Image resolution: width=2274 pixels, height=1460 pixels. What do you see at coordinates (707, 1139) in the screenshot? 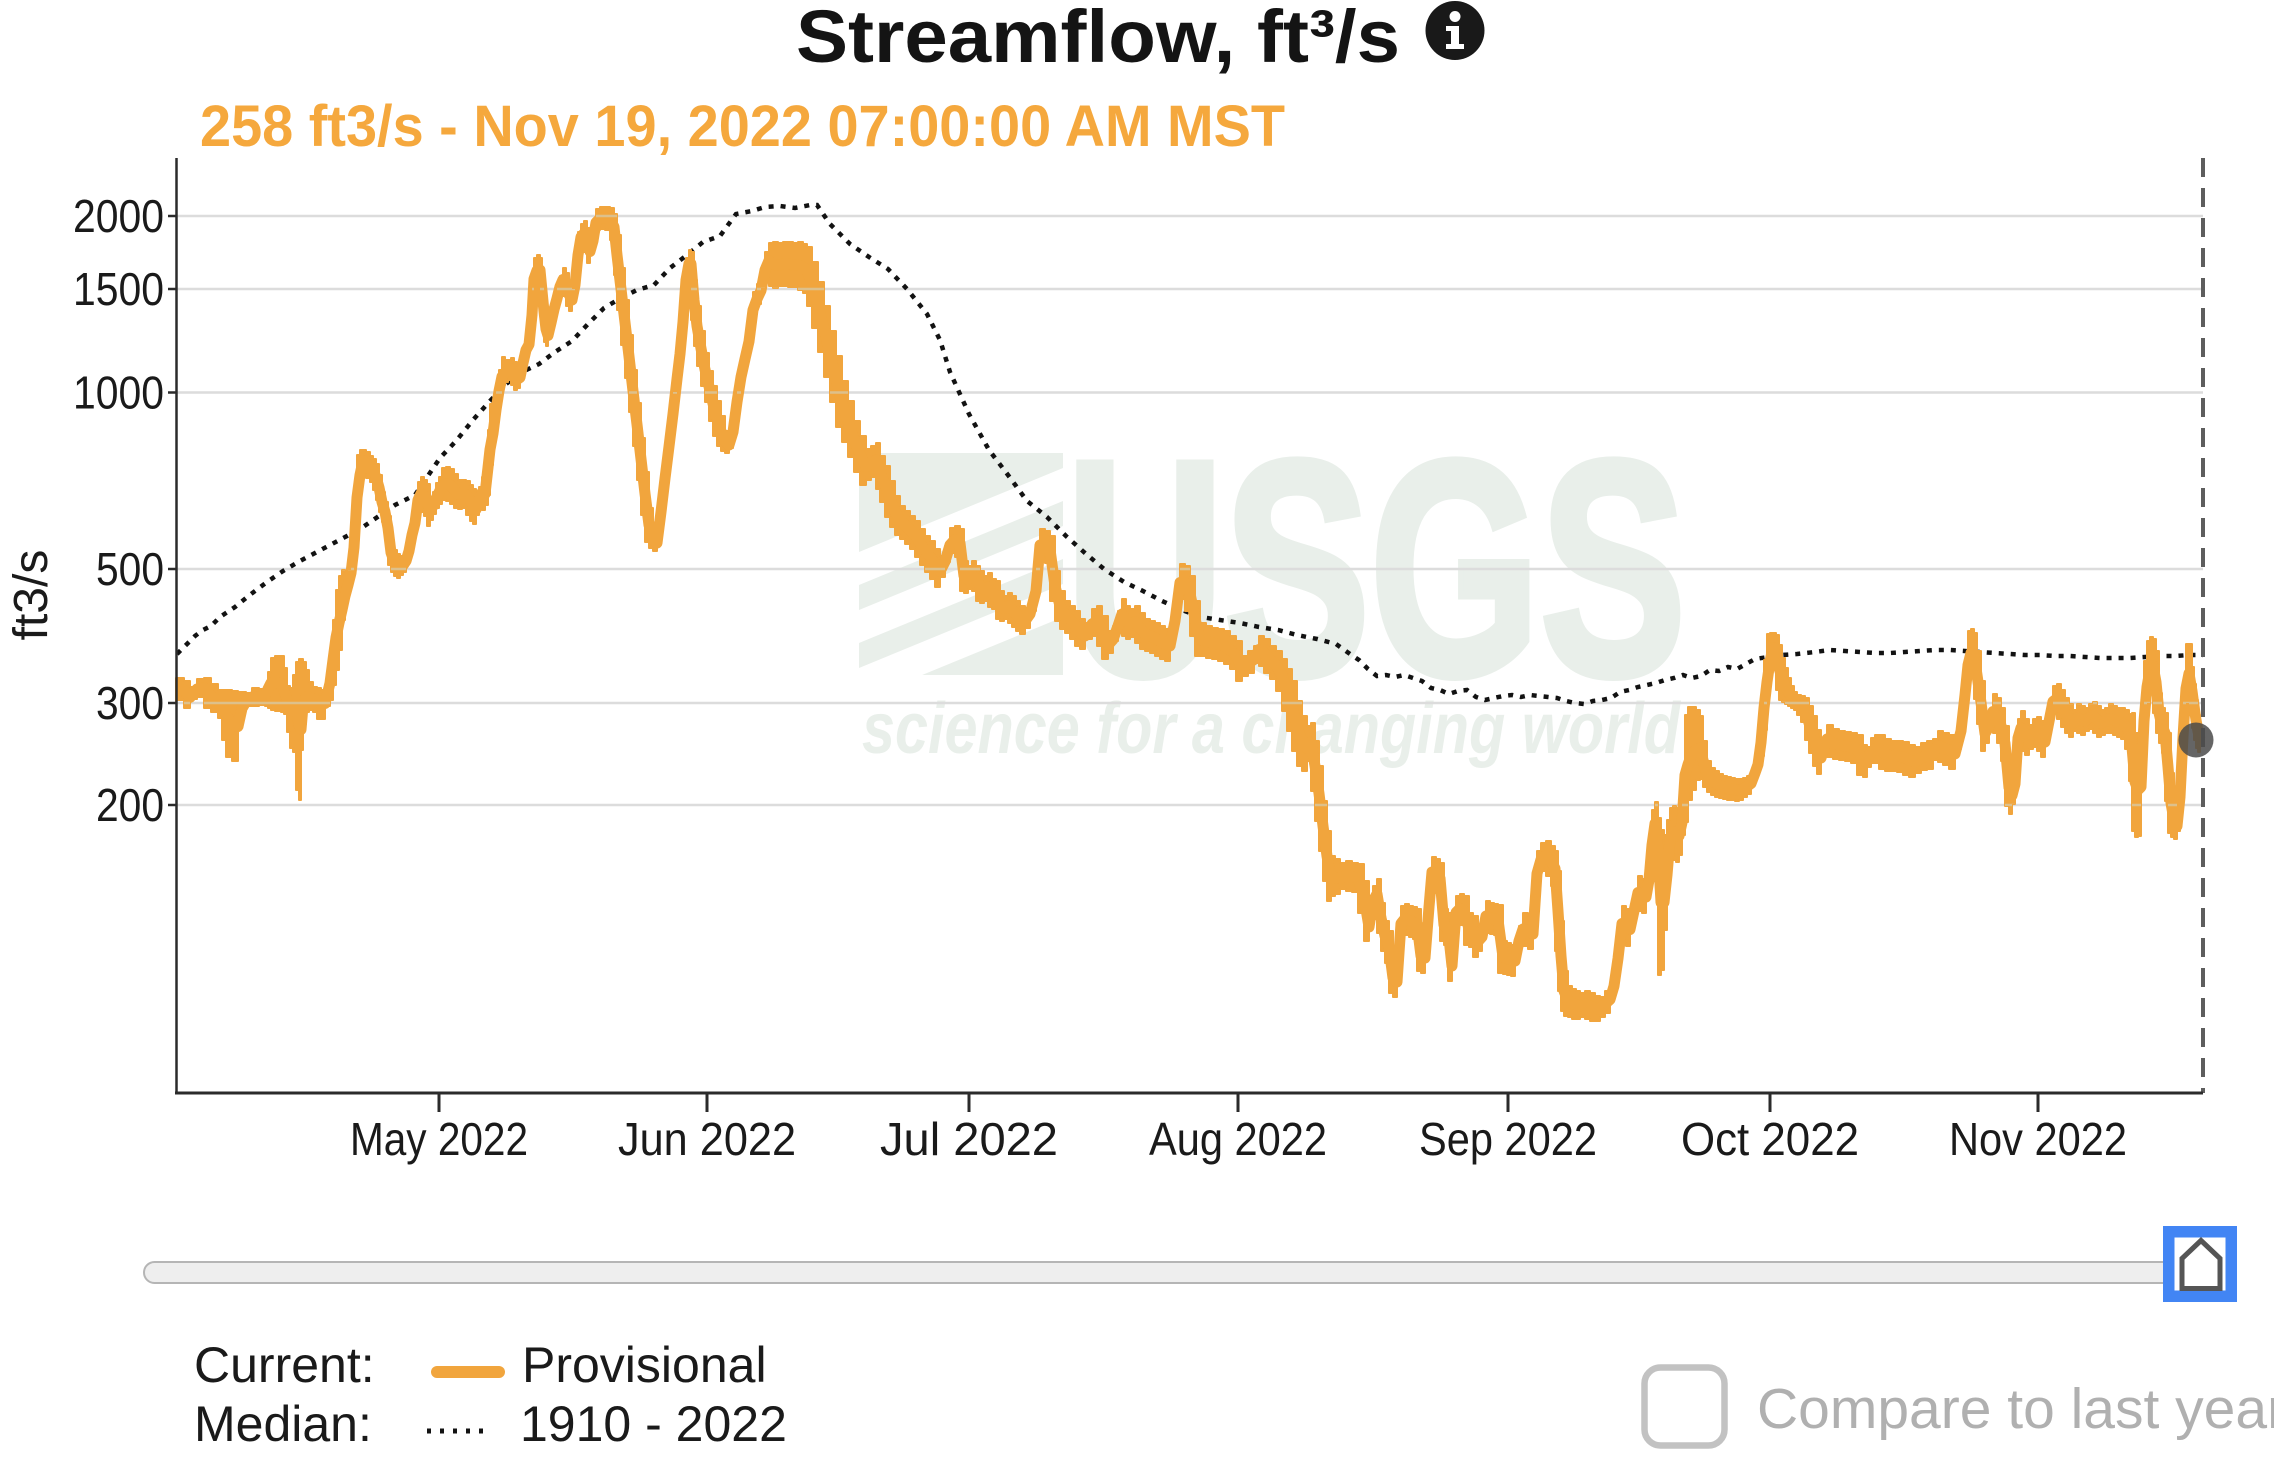
I see `svg-text: Jun 2022` at bounding box center [707, 1139].